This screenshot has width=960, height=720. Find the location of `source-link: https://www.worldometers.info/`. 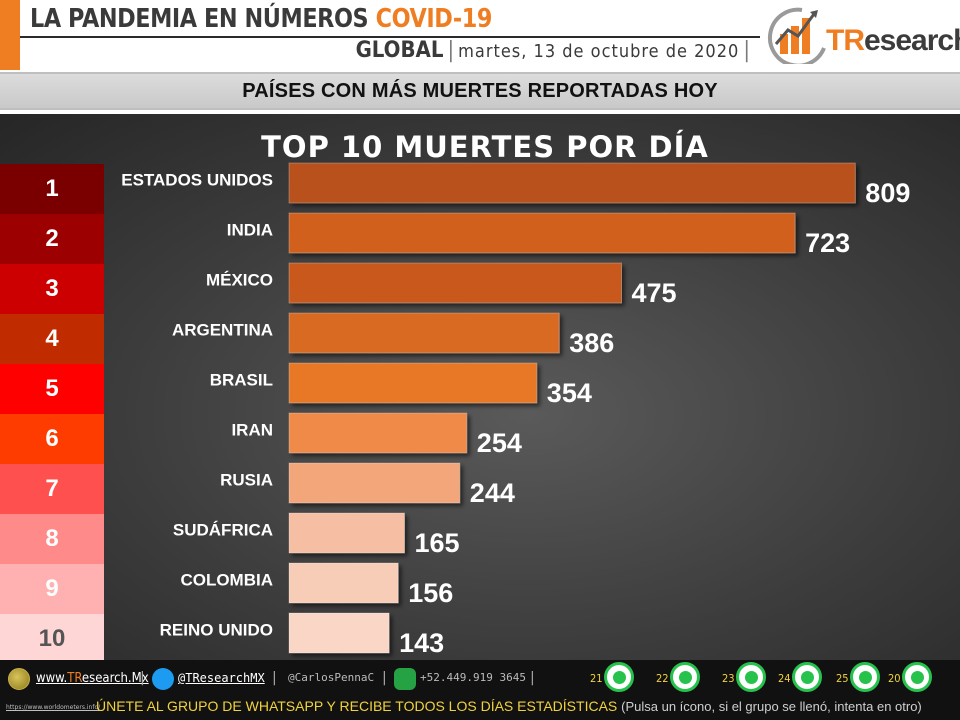

source-link: https://www.worldometers.info/ is located at coordinates (53, 707).